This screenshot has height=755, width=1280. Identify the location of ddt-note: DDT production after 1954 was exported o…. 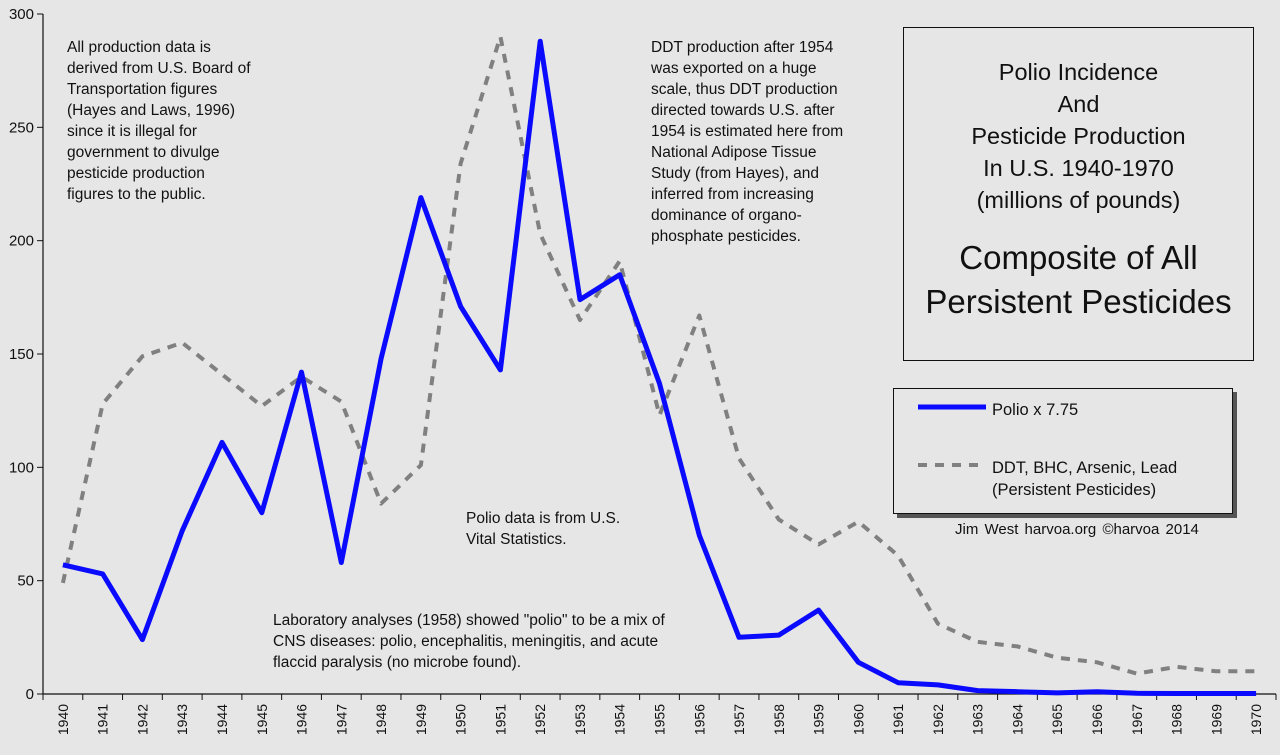
(747, 142).